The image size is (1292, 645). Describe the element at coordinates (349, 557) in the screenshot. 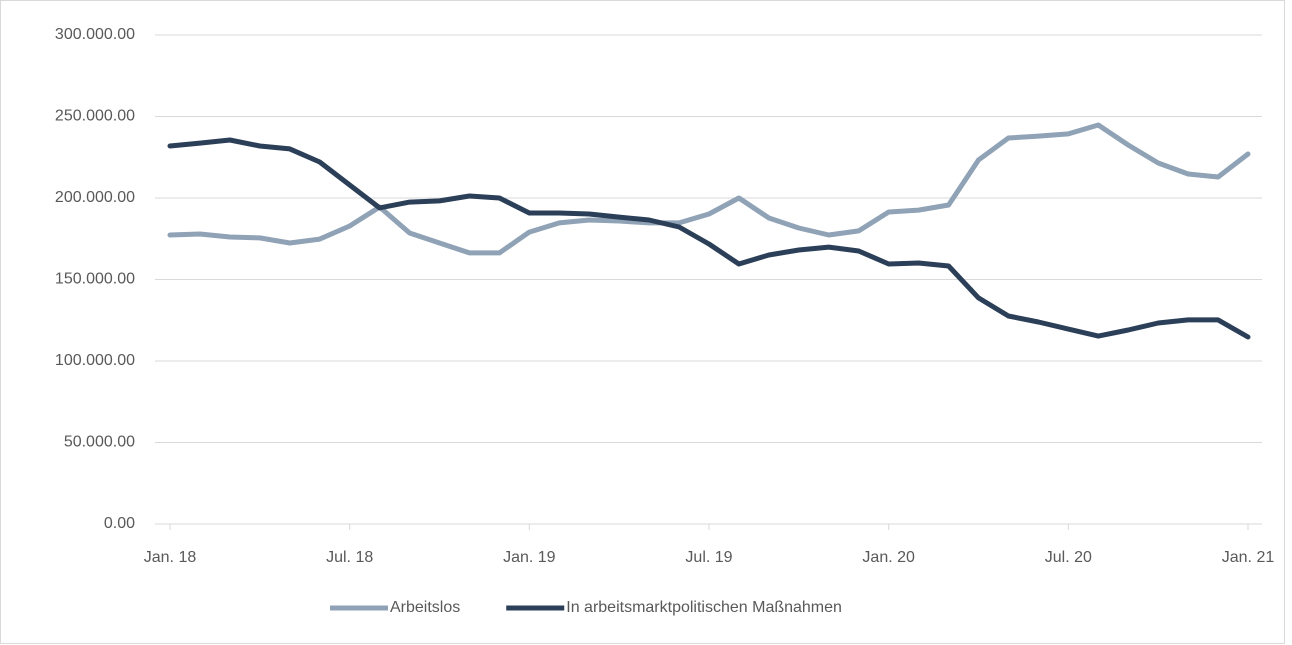

I see `x-tick-label: Jul. 18` at that location.